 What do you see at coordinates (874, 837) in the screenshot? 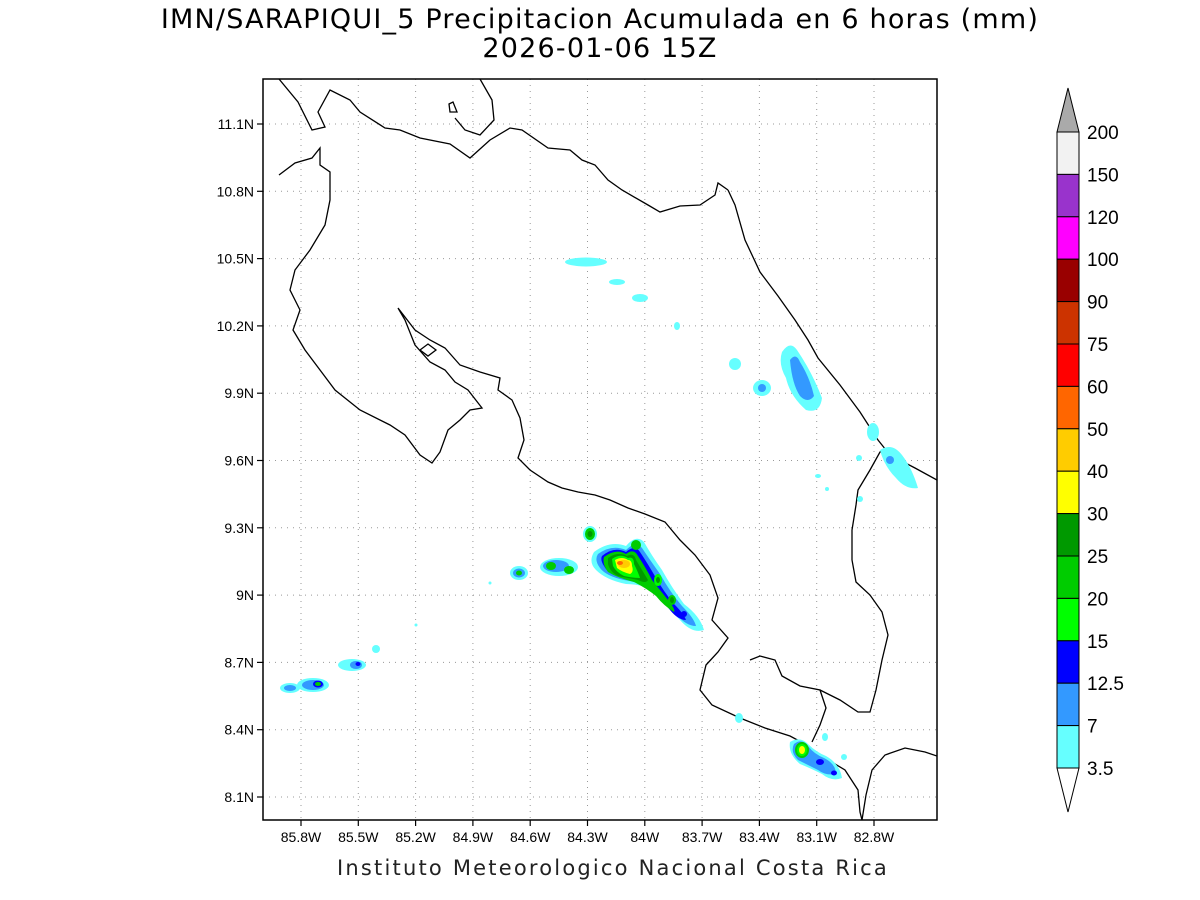
I see `lon-tick-label: 82.8W` at bounding box center [874, 837].